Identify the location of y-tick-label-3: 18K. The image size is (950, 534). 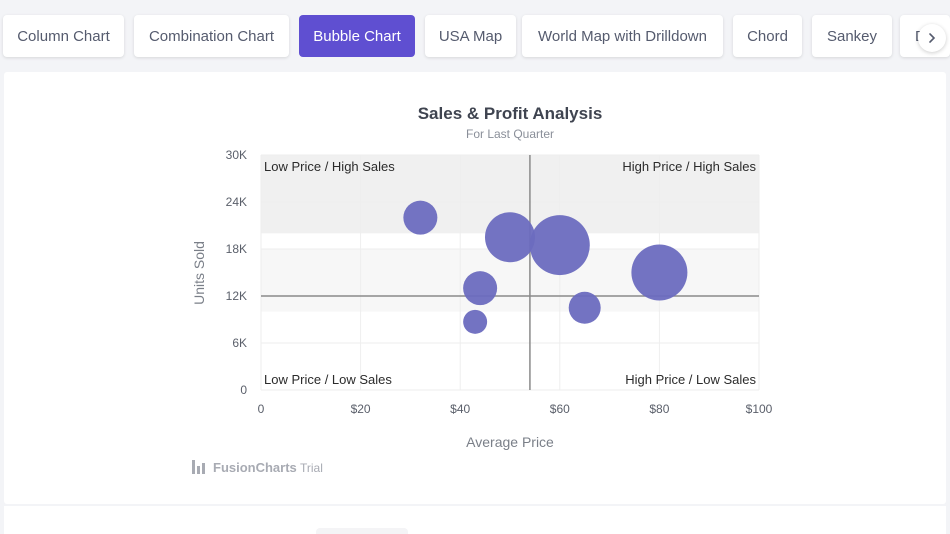
(236, 249).